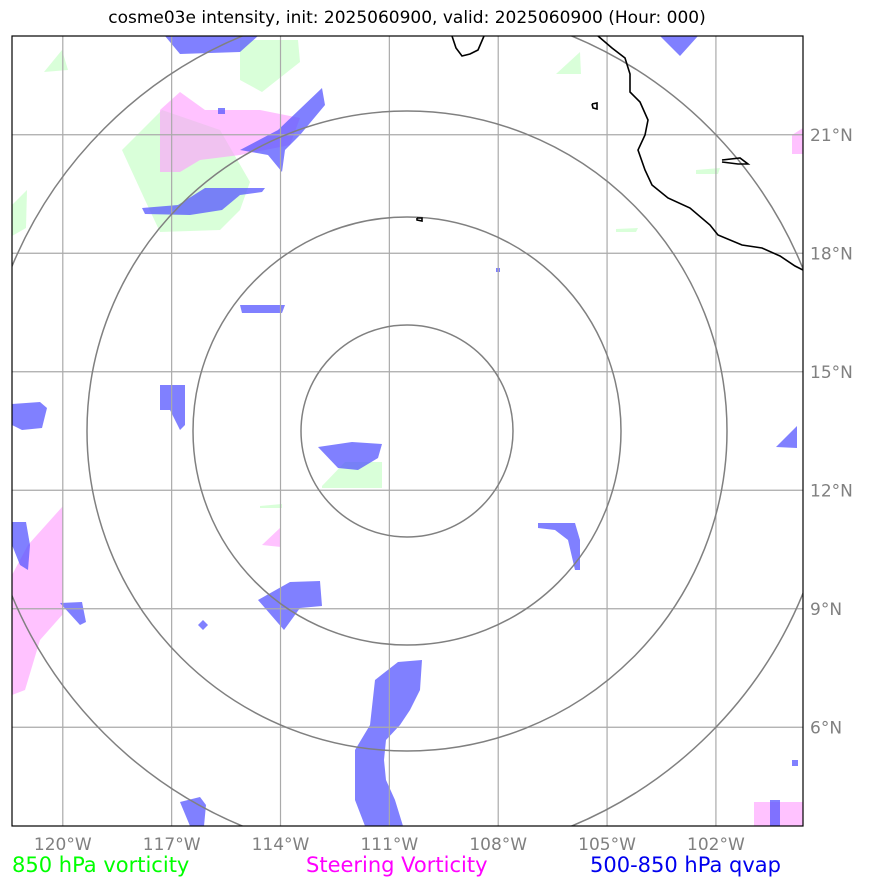 The height and width of the screenshot is (891, 873). What do you see at coordinates (397, 865) in the screenshot?
I see `legend-steering-vorticity: Steering Vorticity` at bounding box center [397, 865].